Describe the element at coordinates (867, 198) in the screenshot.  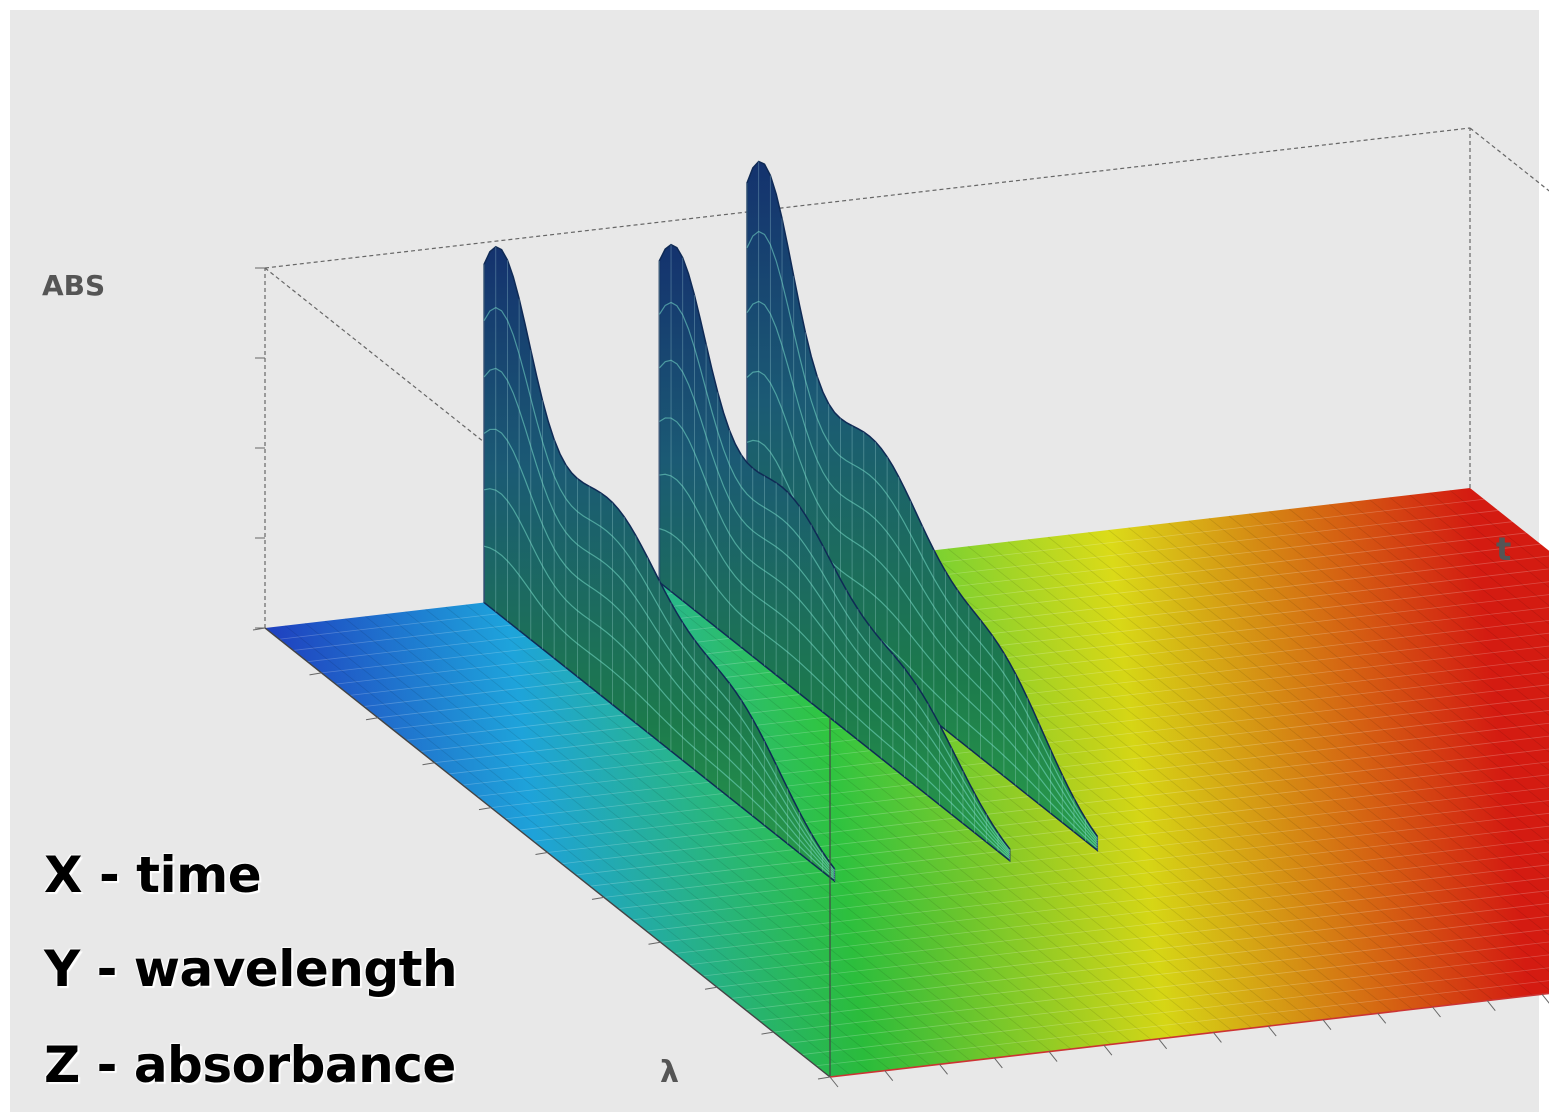
I see `box-edge-top-back` at that location.